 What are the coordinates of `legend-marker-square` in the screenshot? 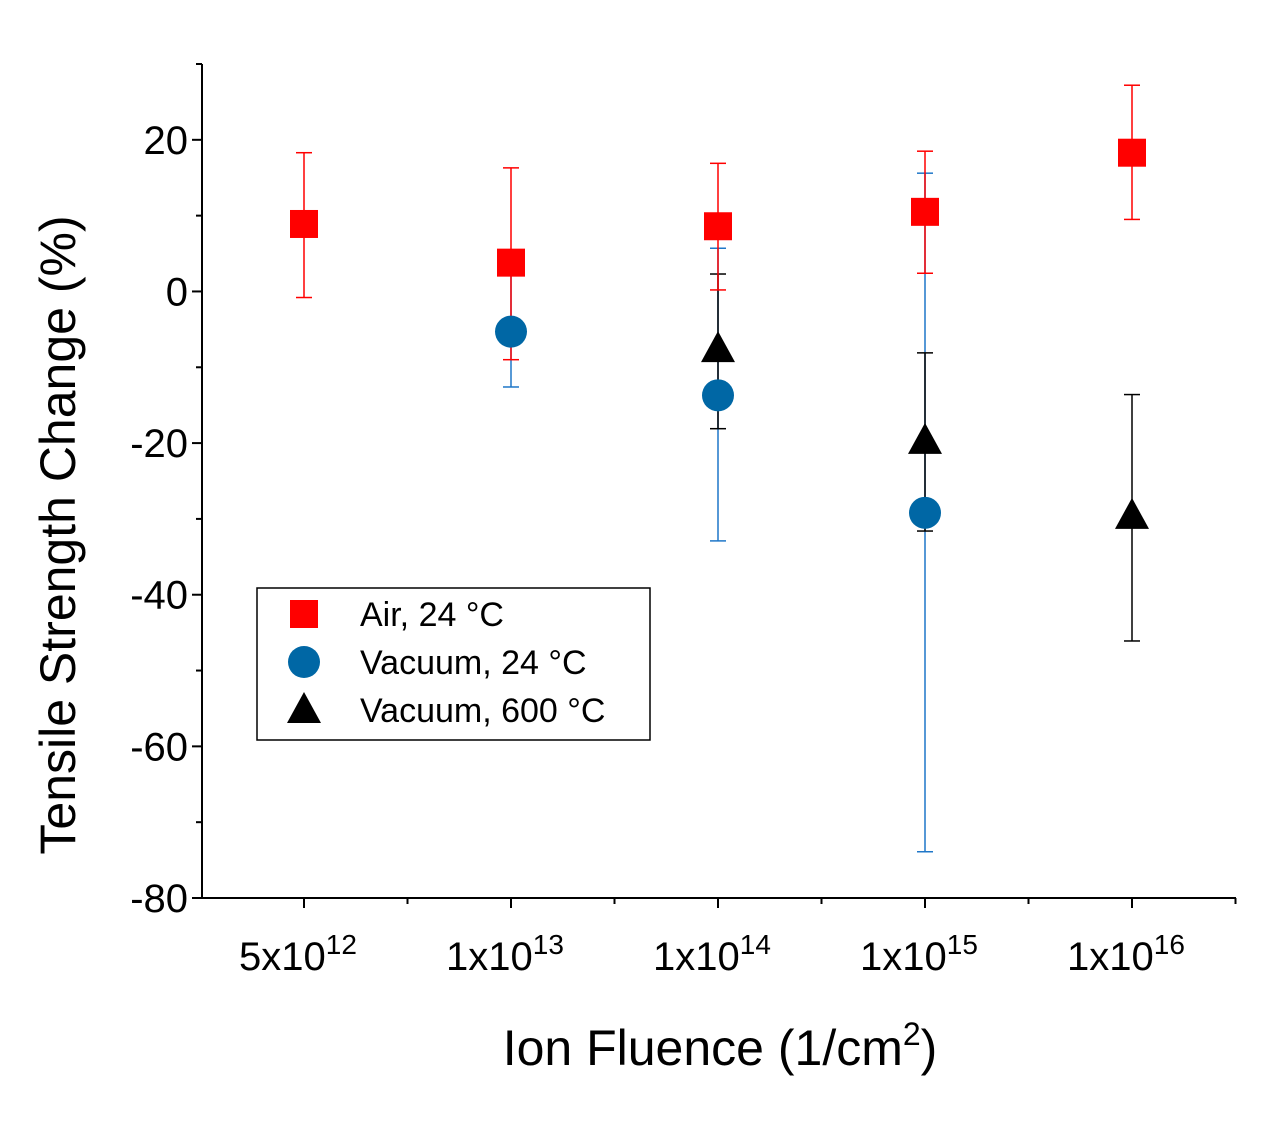 It's located at (304, 614).